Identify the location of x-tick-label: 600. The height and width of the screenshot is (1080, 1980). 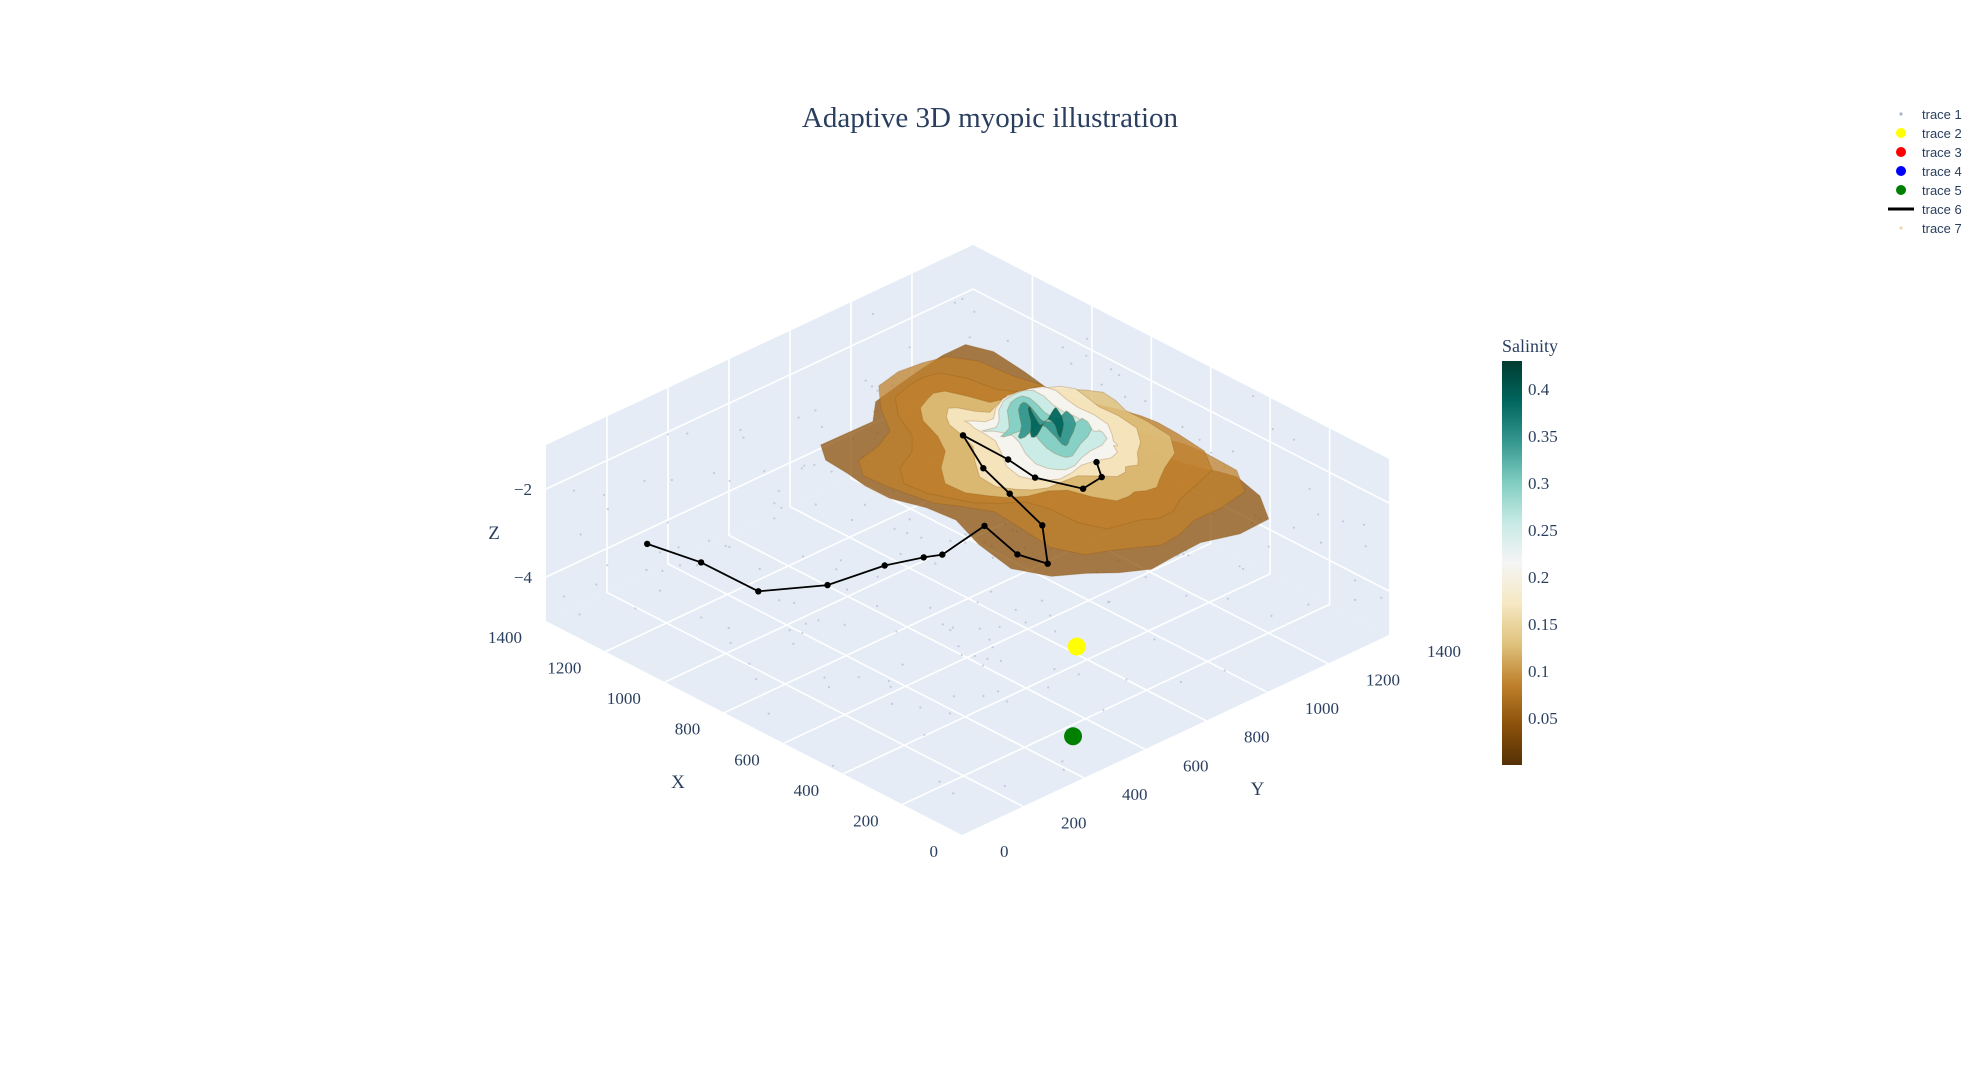
(747, 759).